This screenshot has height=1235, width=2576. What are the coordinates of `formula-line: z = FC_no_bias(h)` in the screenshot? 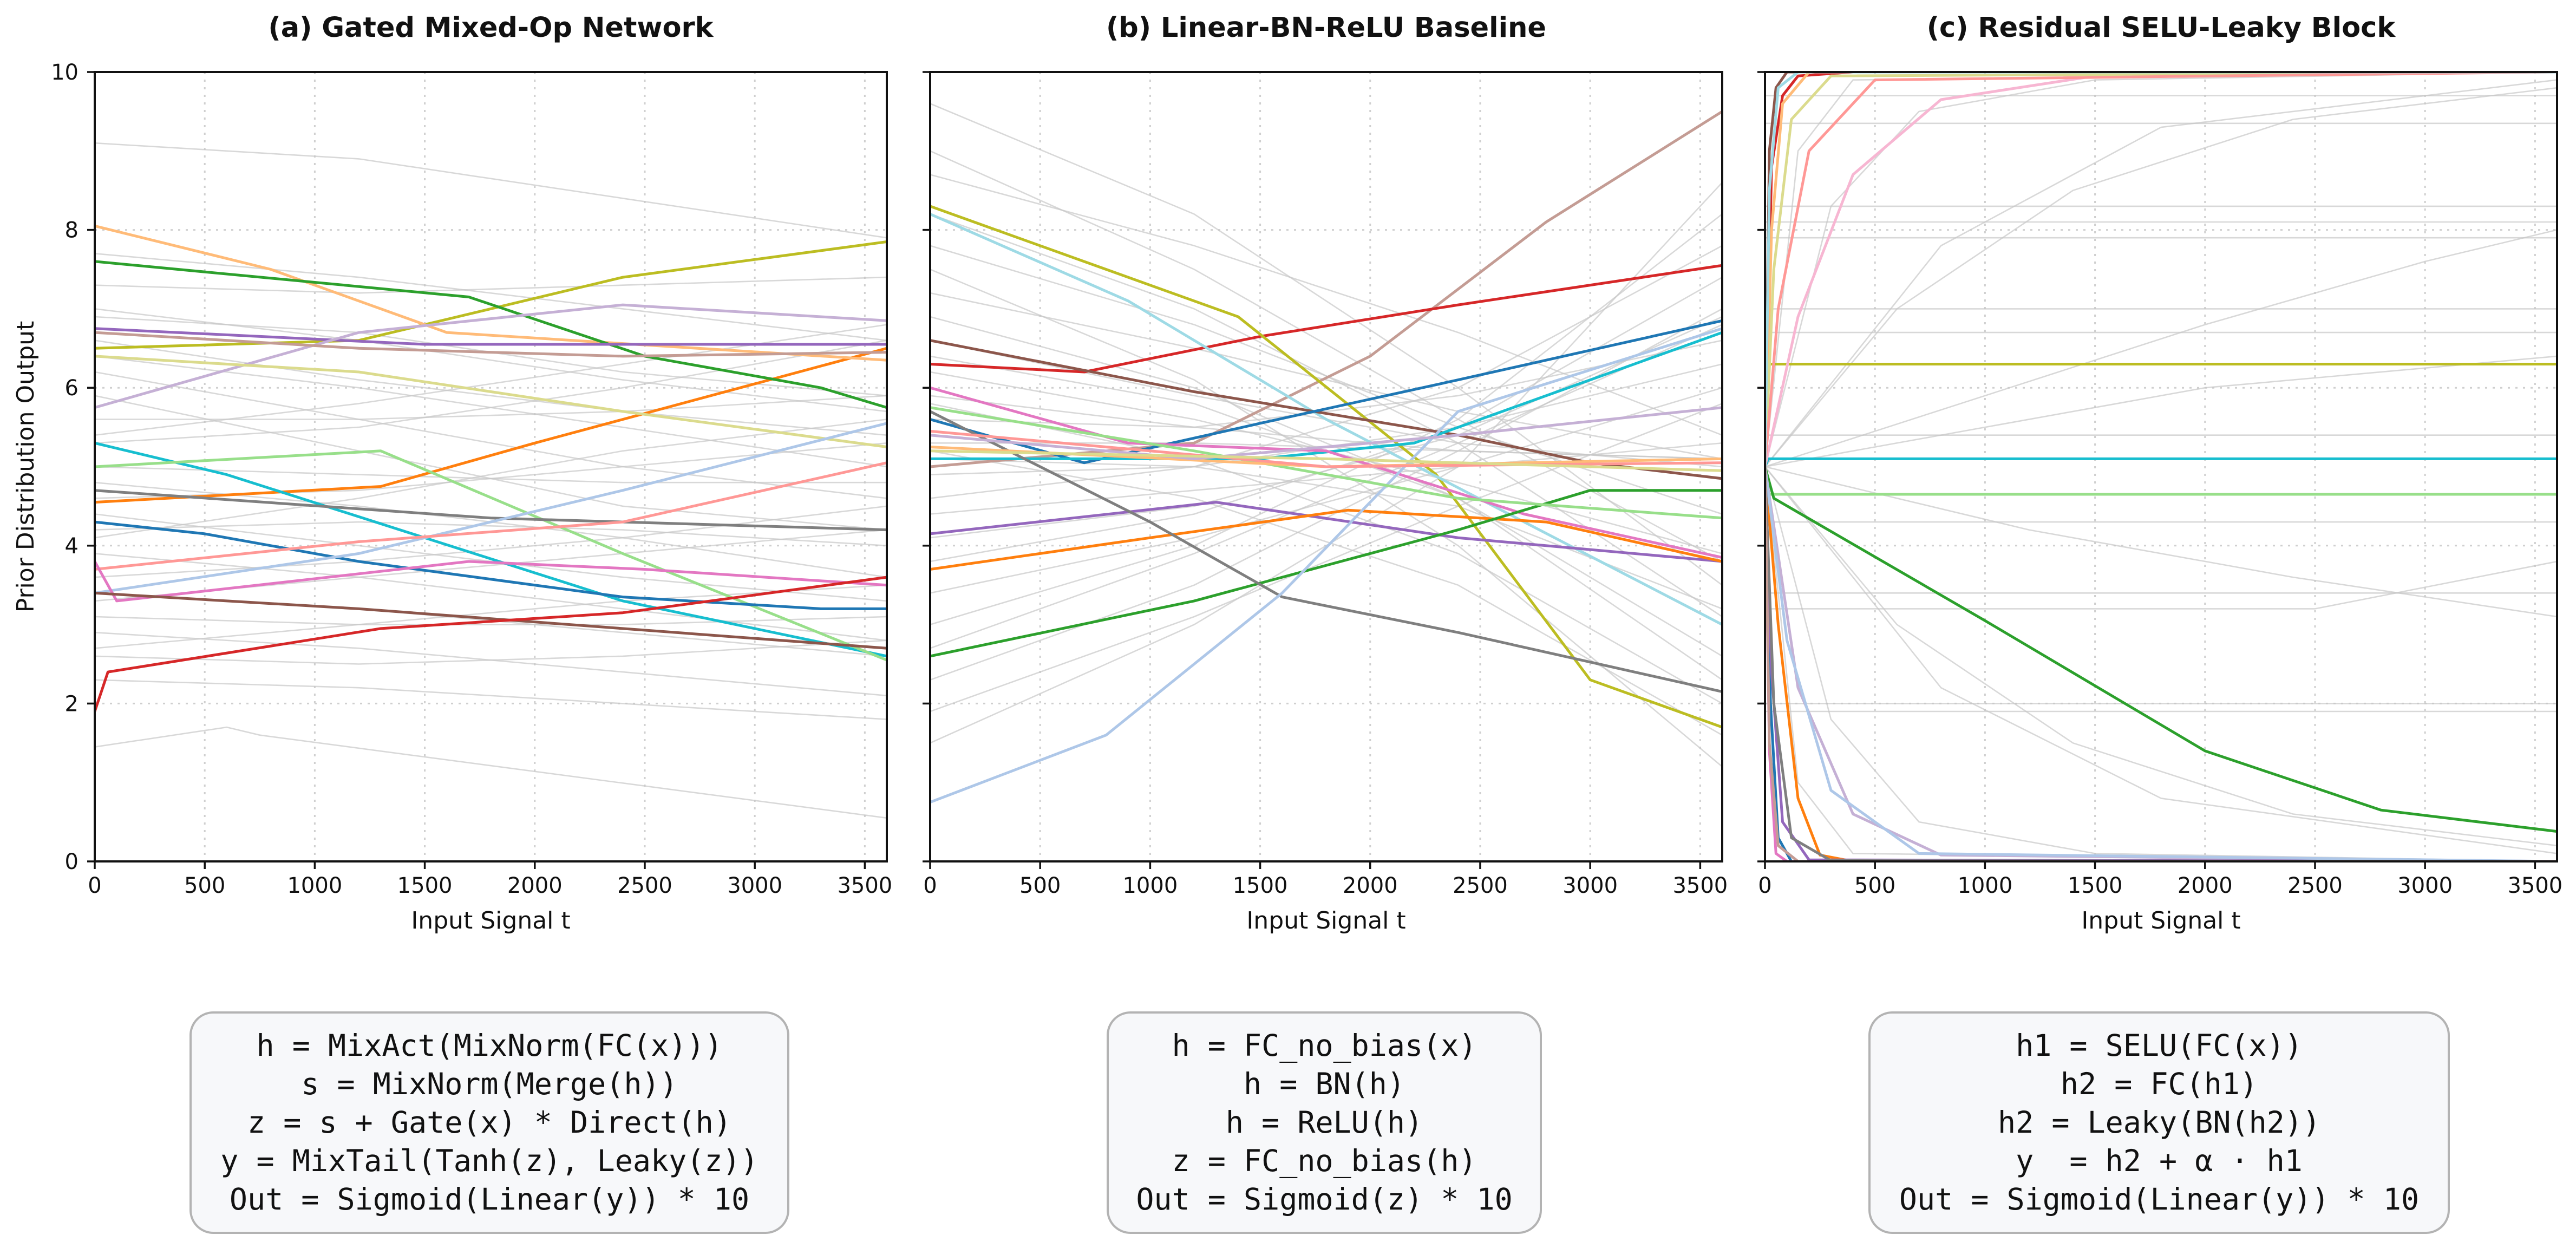 It's located at (1324, 1160).